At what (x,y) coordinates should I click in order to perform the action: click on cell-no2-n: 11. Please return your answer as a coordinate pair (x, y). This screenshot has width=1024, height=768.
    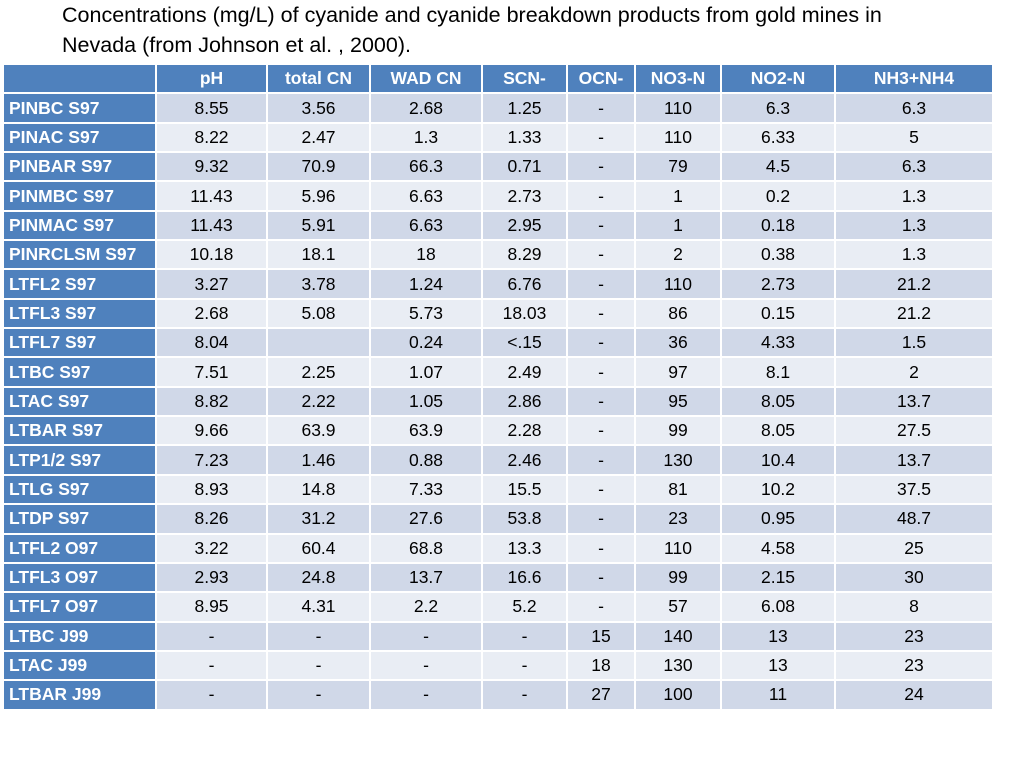
    Looking at the image, I should click on (778, 695).